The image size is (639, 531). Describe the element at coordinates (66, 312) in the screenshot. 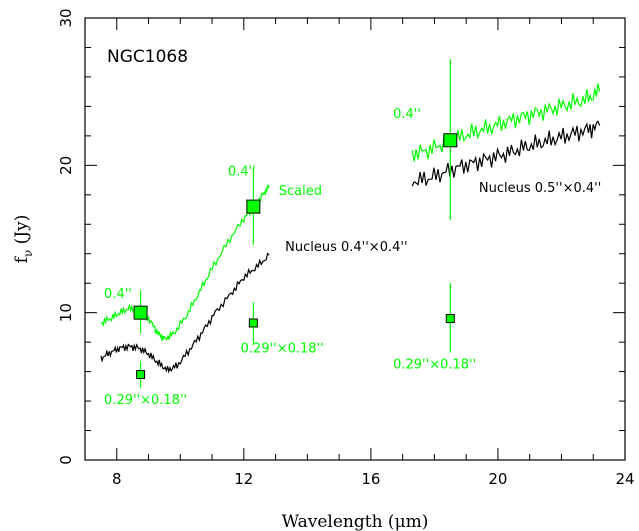

I see `y-tick-label: 10` at that location.